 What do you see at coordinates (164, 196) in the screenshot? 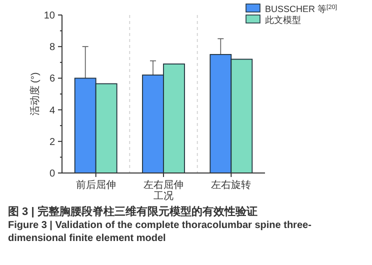
I see `x-axis-title: 工况` at bounding box center [164, 196].